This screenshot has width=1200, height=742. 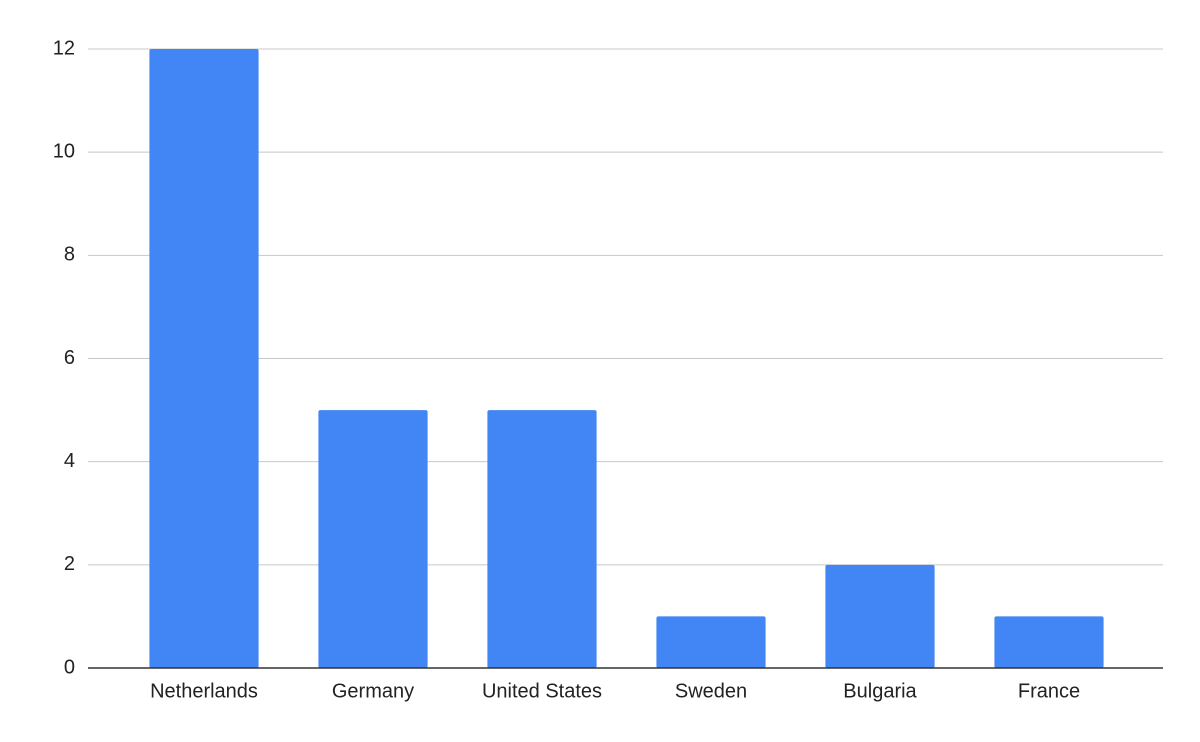 I want to click on x-tick-label: Sweden, so click(x=711, y=691).